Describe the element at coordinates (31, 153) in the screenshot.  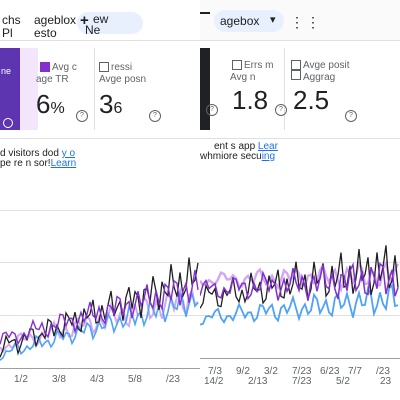
I see `note-text: d visitors dod` at that location.